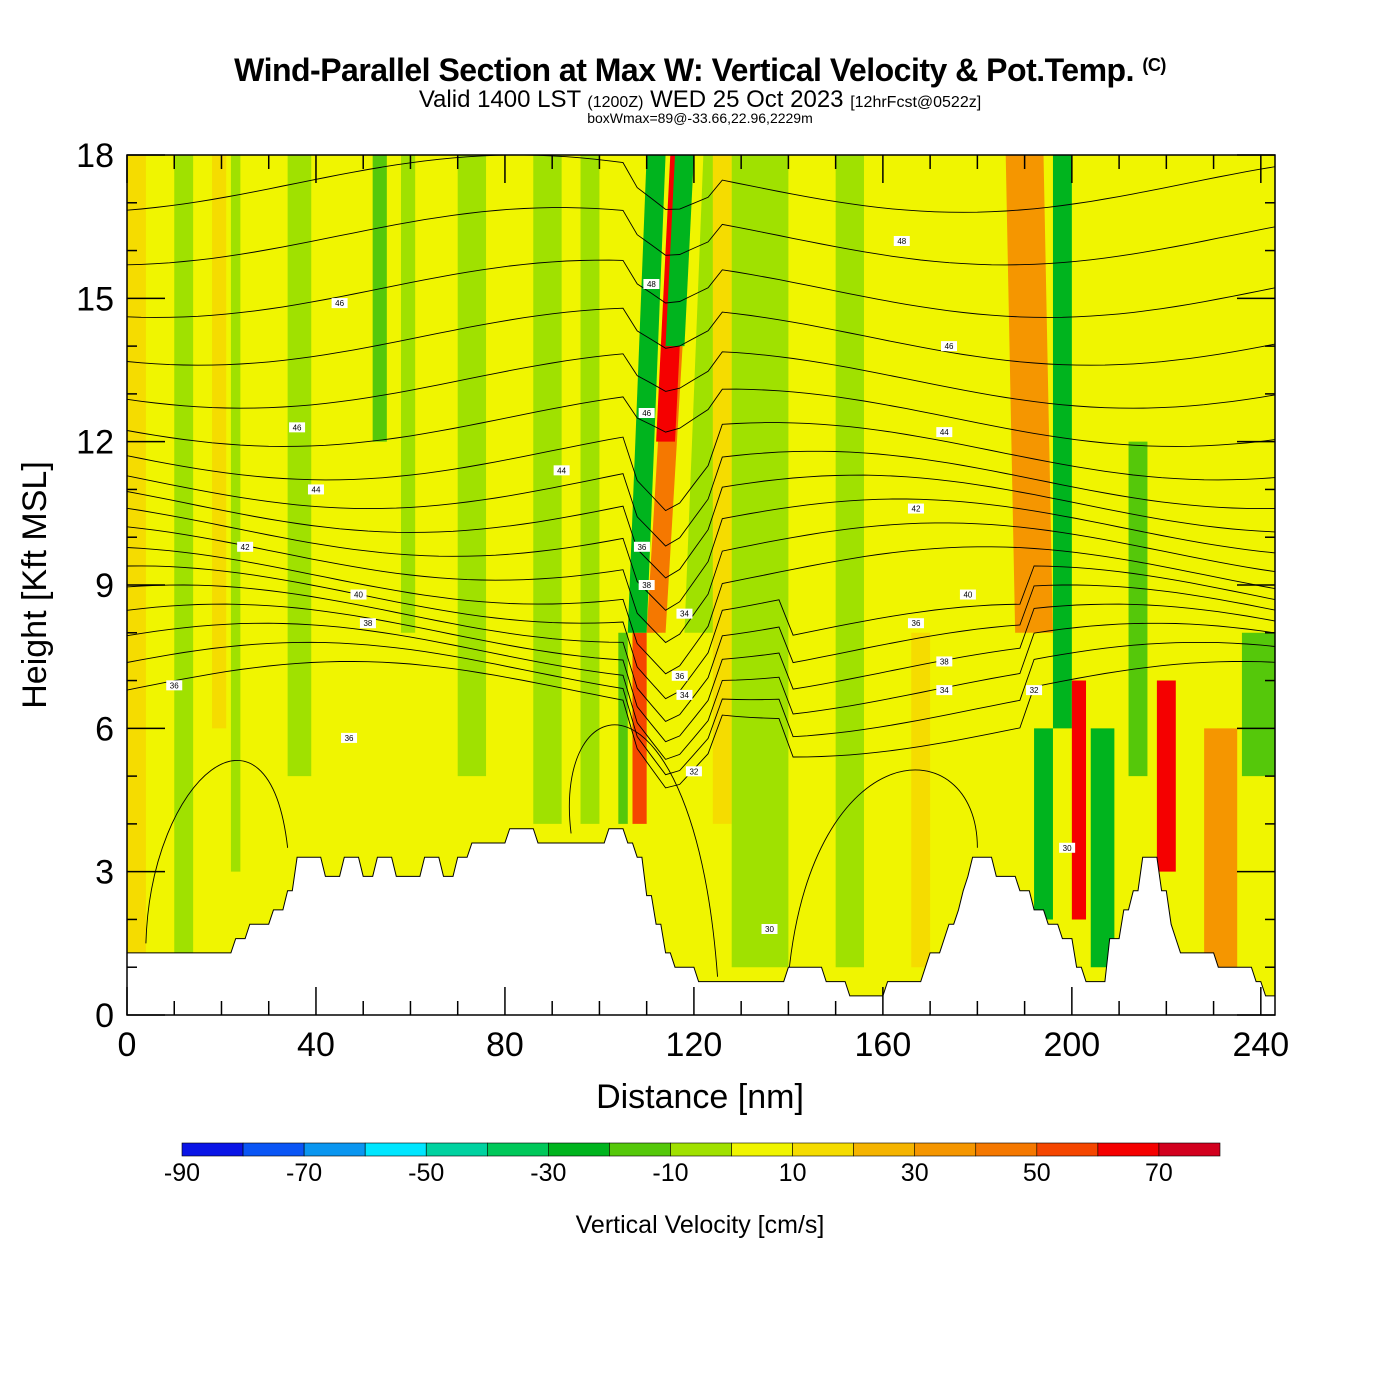 The image size is (1400, 1400). Describe the element at coordinates (499, 99) in the screenshot. I see `valid-time: Valid 1400 LST` at that location.